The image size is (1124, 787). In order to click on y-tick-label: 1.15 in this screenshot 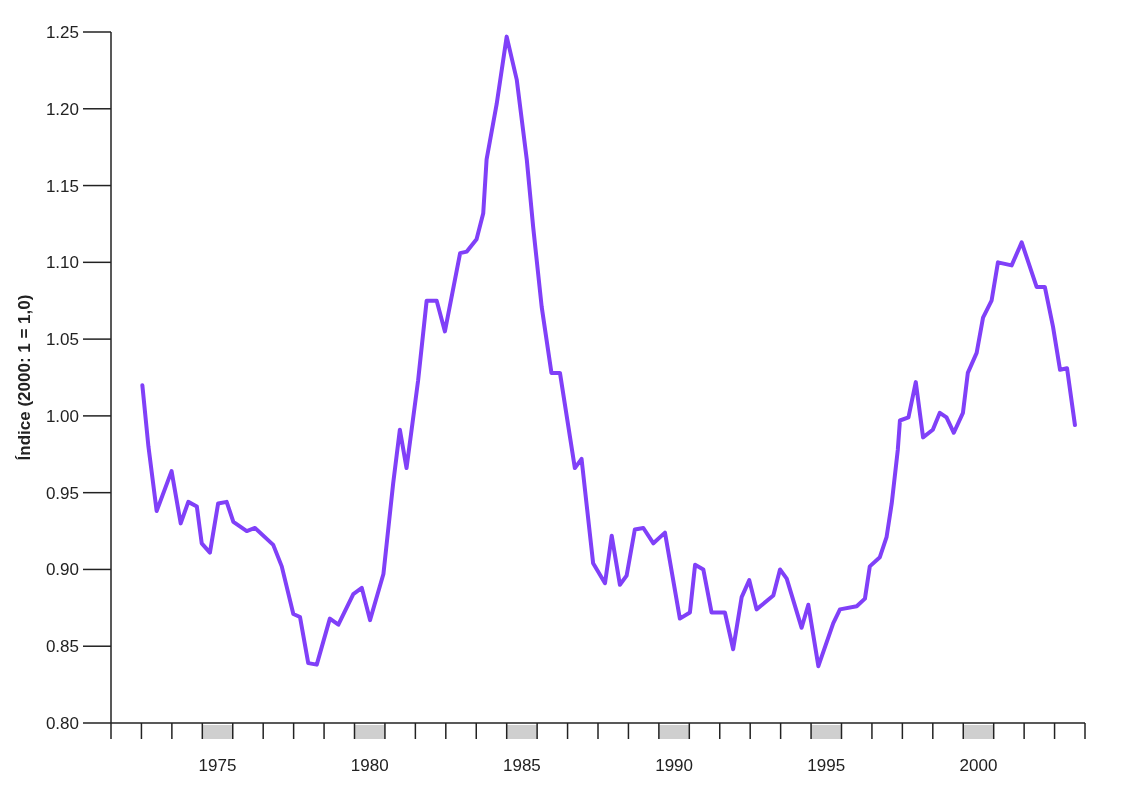, I will do `click(62, 186)`.